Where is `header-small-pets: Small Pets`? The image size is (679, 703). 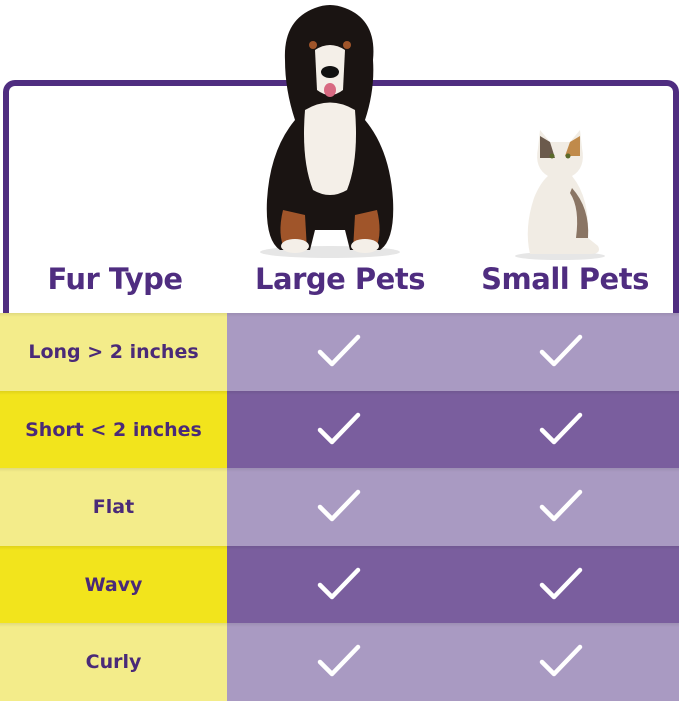 header-small-pets: Small Pets is located at coordinates (565, 279).